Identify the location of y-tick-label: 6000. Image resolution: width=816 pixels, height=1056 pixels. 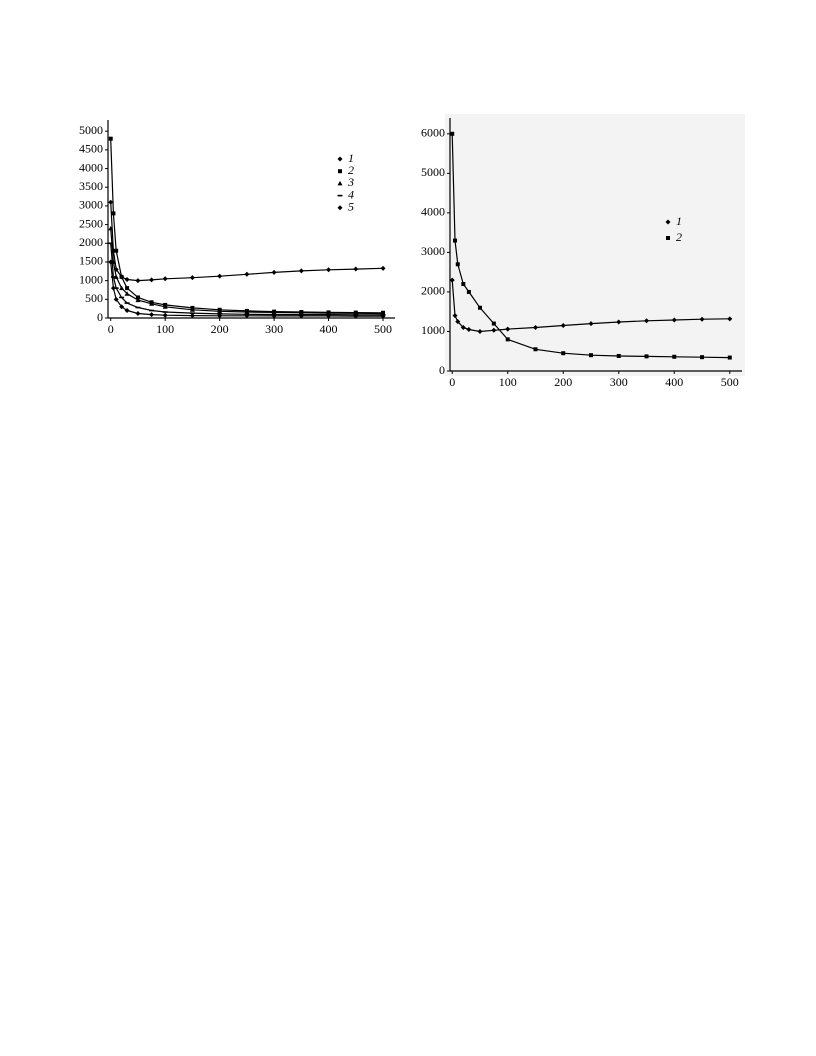
(433, 133).